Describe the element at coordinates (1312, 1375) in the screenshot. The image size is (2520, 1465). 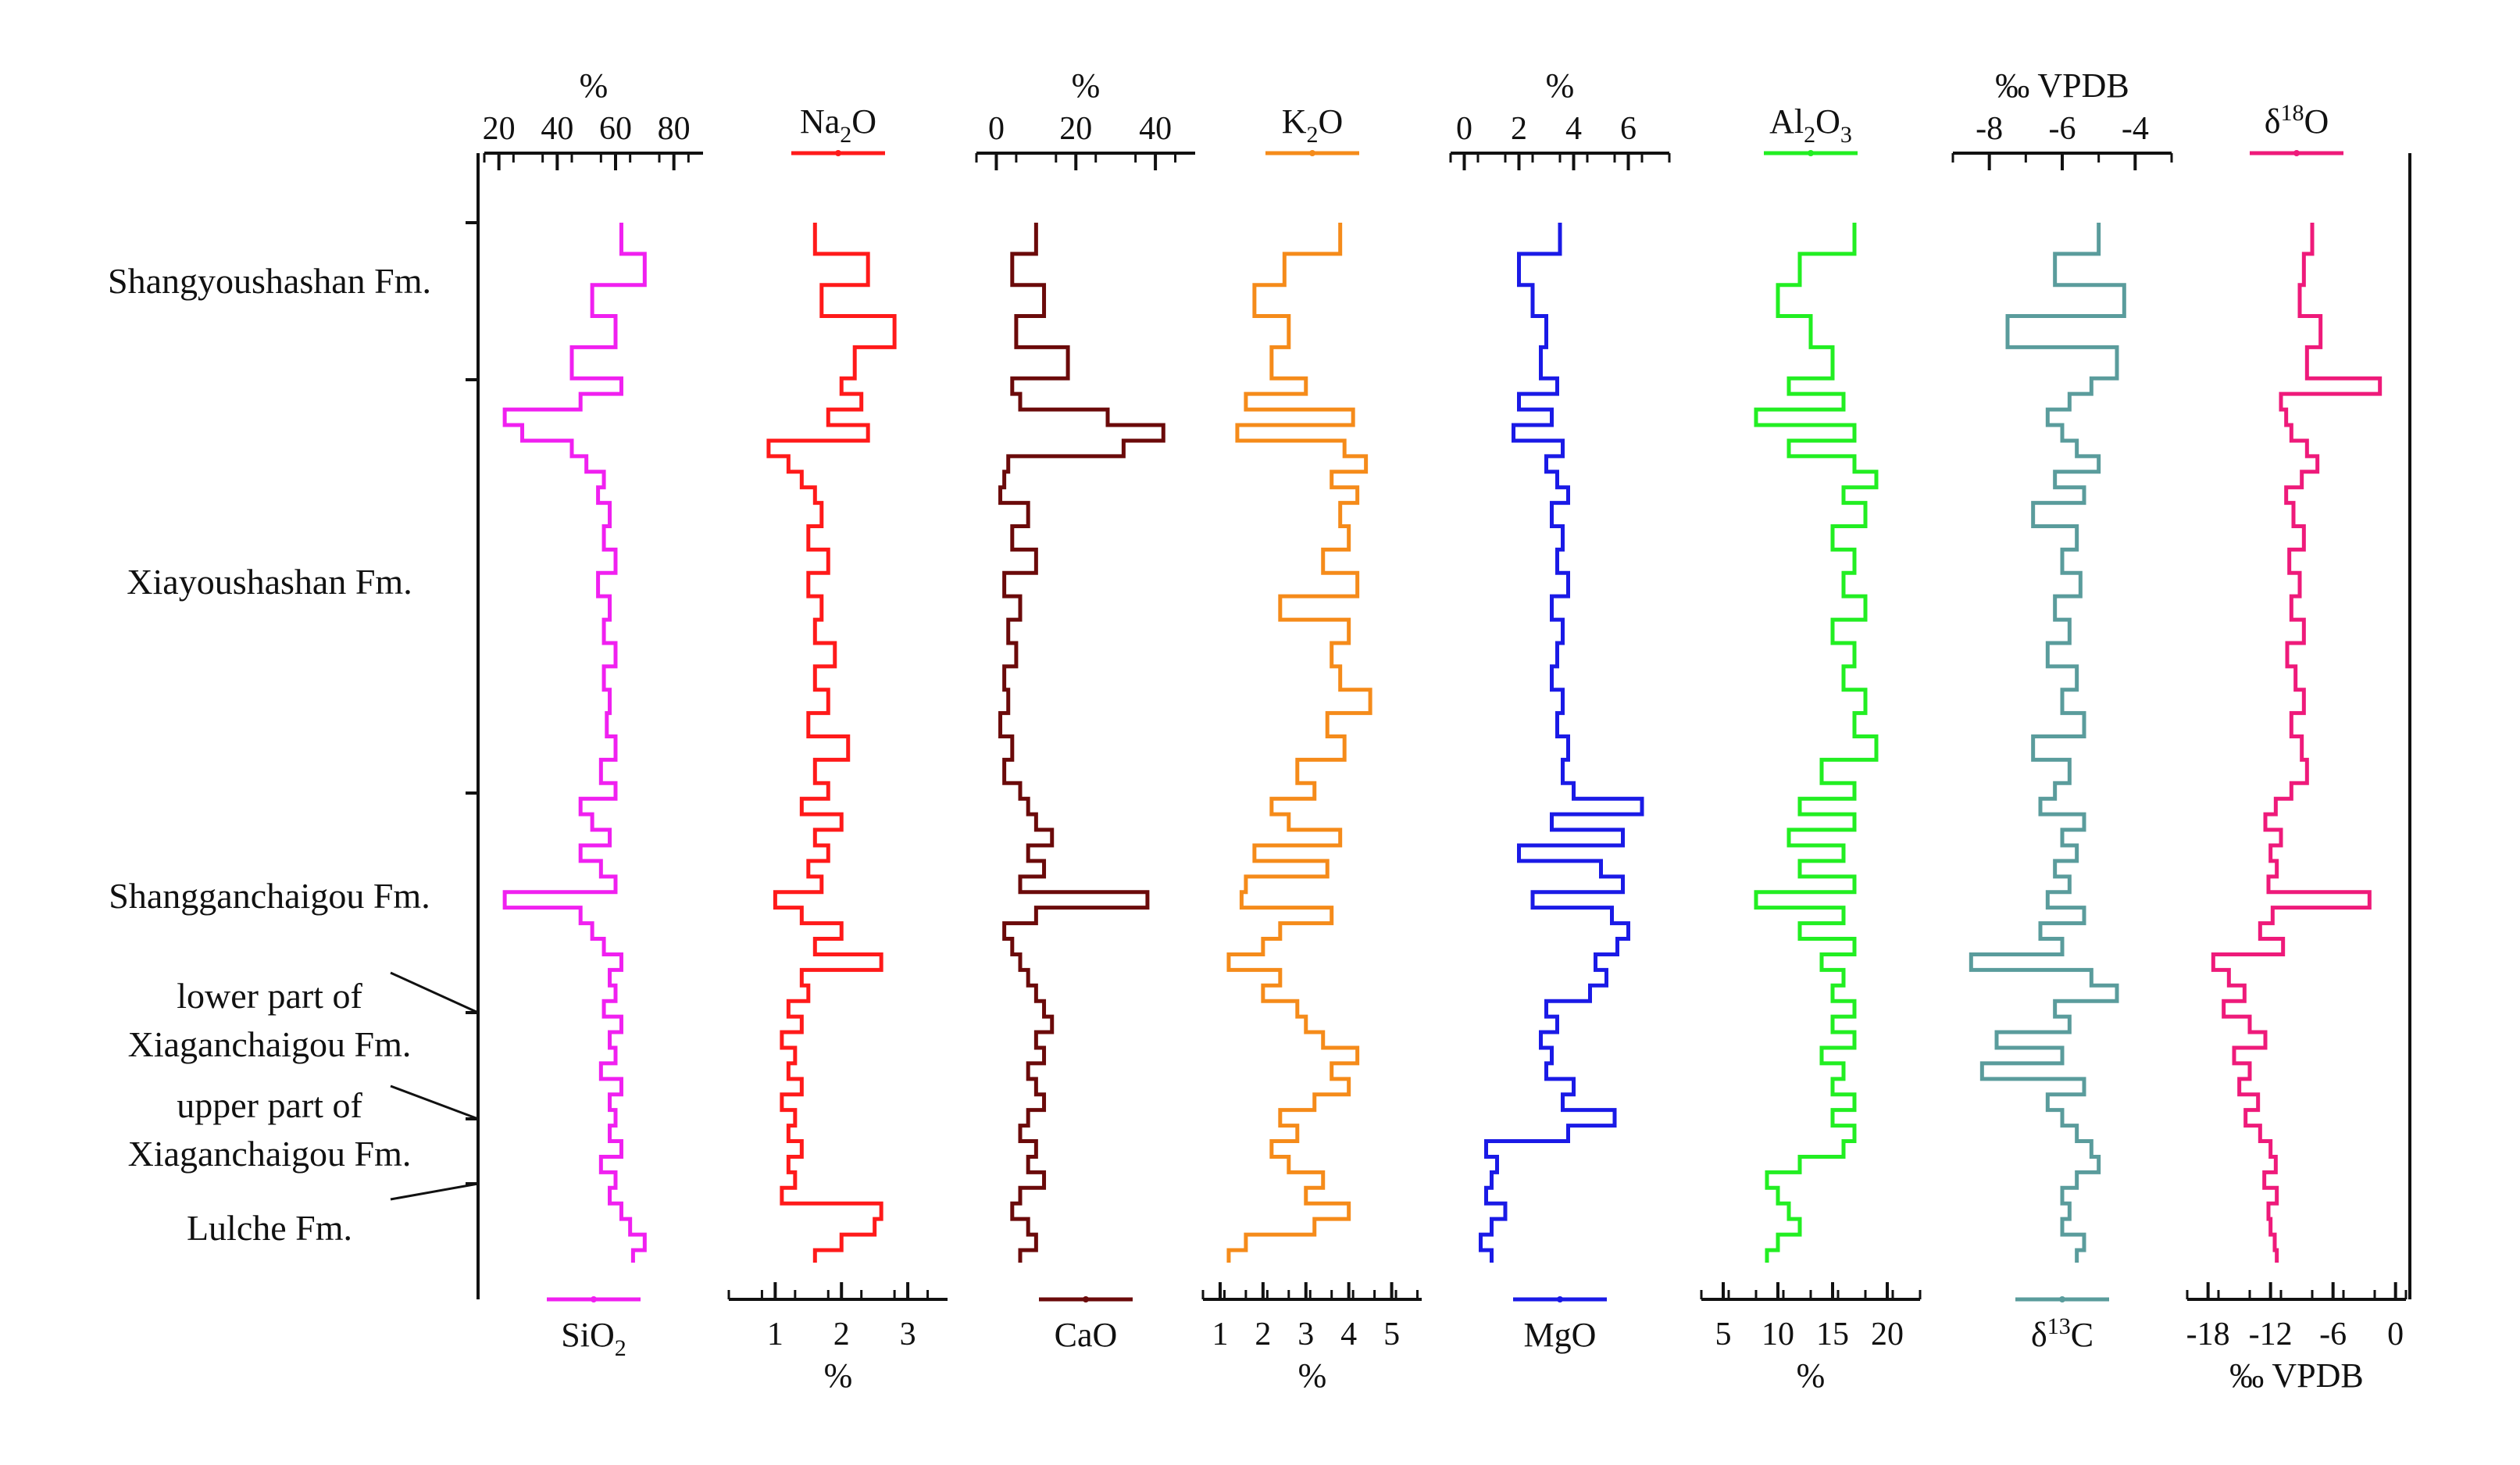
I see `unit-bottom-3: %` at that location.